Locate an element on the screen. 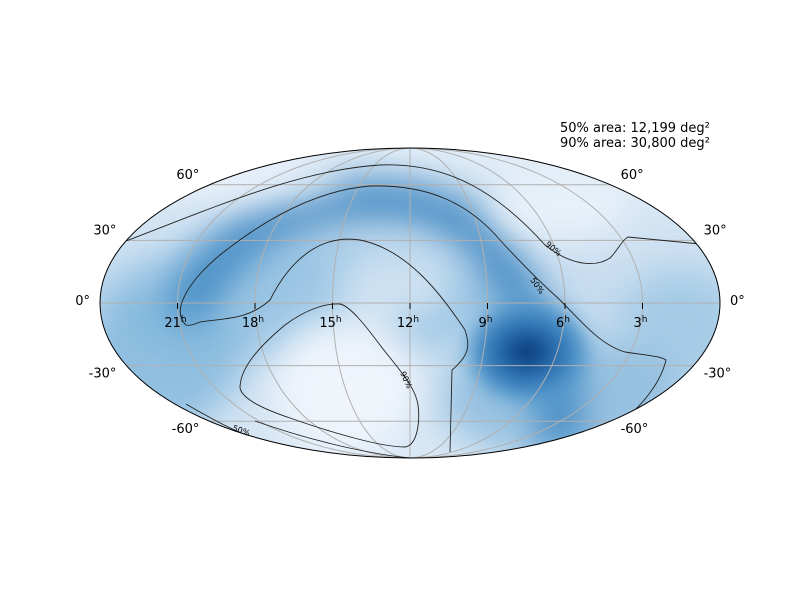 This screenshot has height=600, width=800. dec-label-right: -30° is located at coordinates (718, 374).